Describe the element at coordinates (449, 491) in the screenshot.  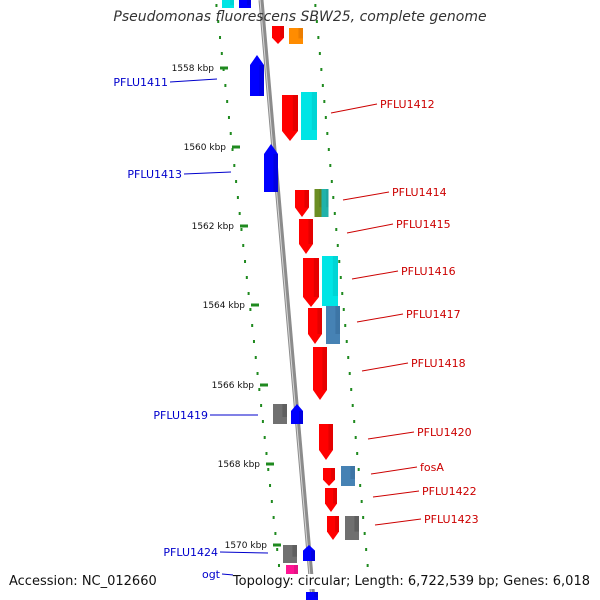
I see `right-gene-label: PFLU1422` at that location.